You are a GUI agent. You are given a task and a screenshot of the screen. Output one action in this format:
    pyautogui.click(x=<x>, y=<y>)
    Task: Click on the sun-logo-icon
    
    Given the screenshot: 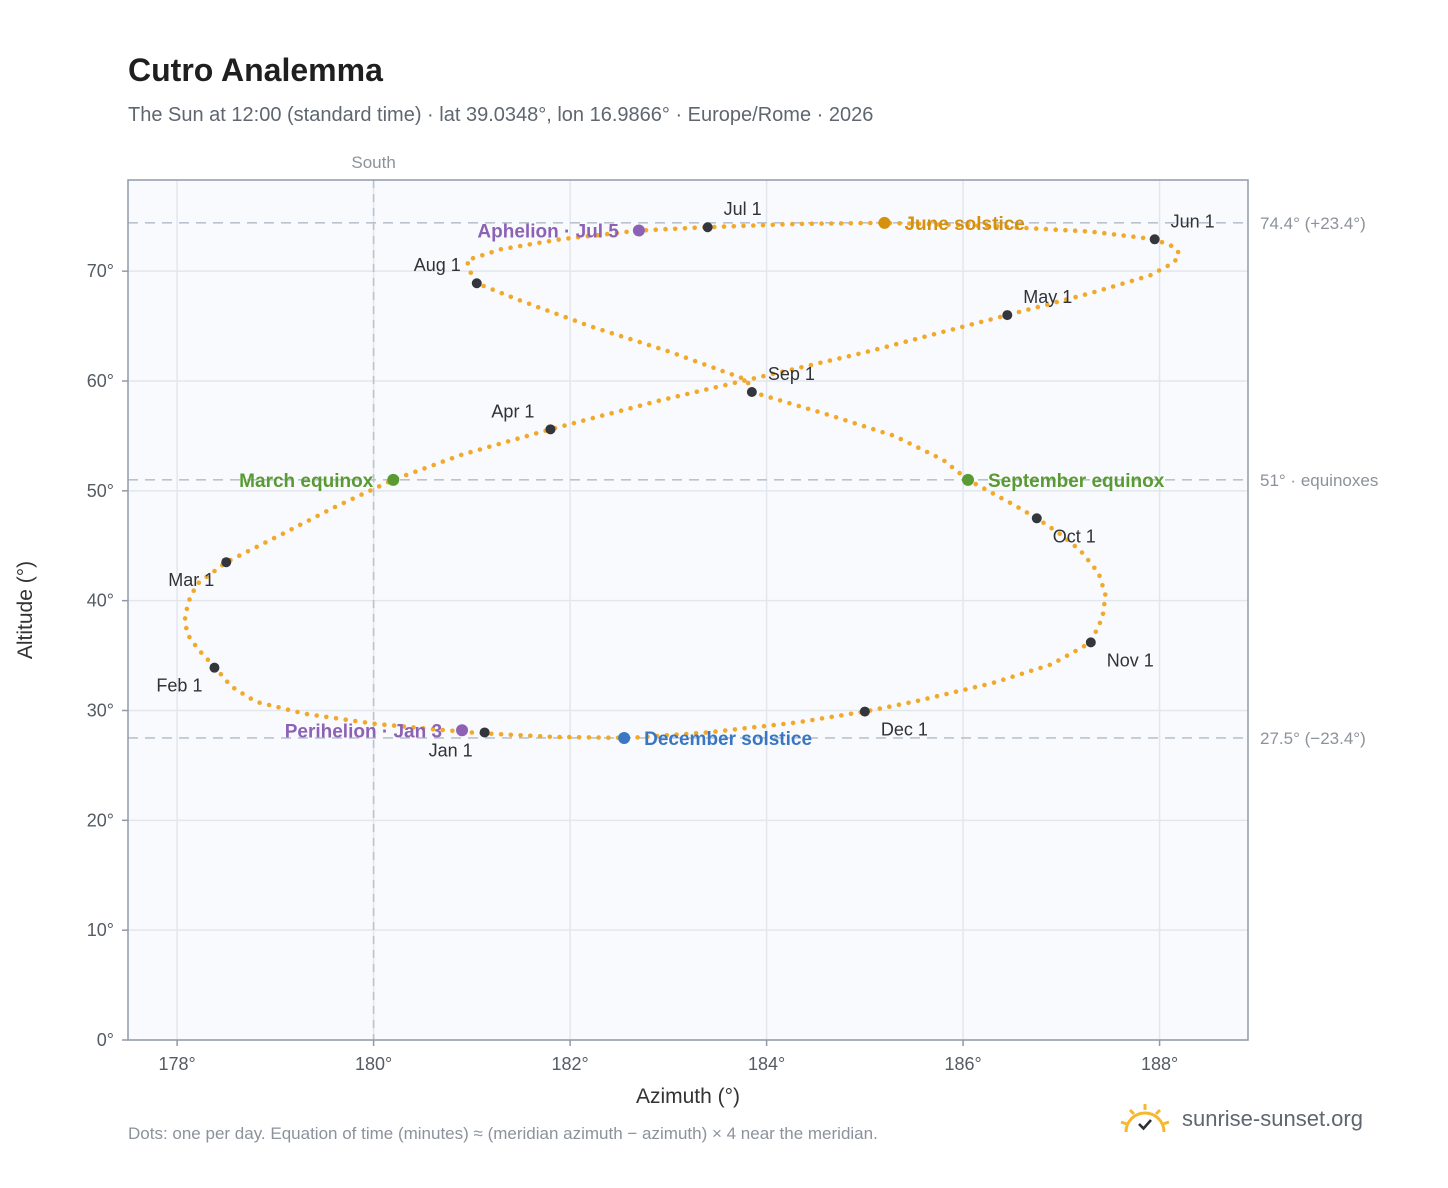 What is the action you would take?
    pyautogui.click(x=1145, y=1118)
    